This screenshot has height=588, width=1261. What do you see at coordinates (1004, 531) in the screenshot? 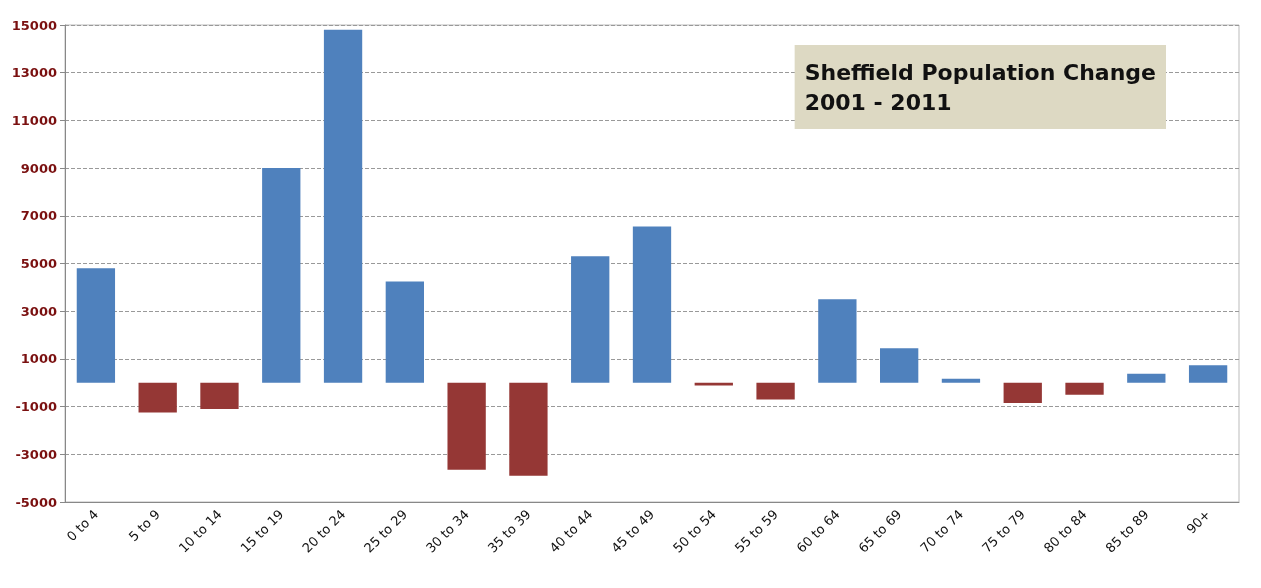
I see `x-tick-label: 75 to 79` at bounding box center [1004, 531].